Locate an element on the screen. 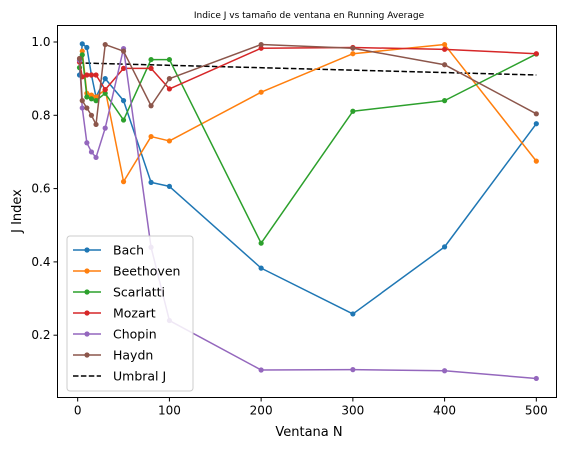 The width and height of the screenshot is (567, 453). y-axis: 0.2 0.4 0.6 0.8 1.0 is located at coordinates (44, 188).